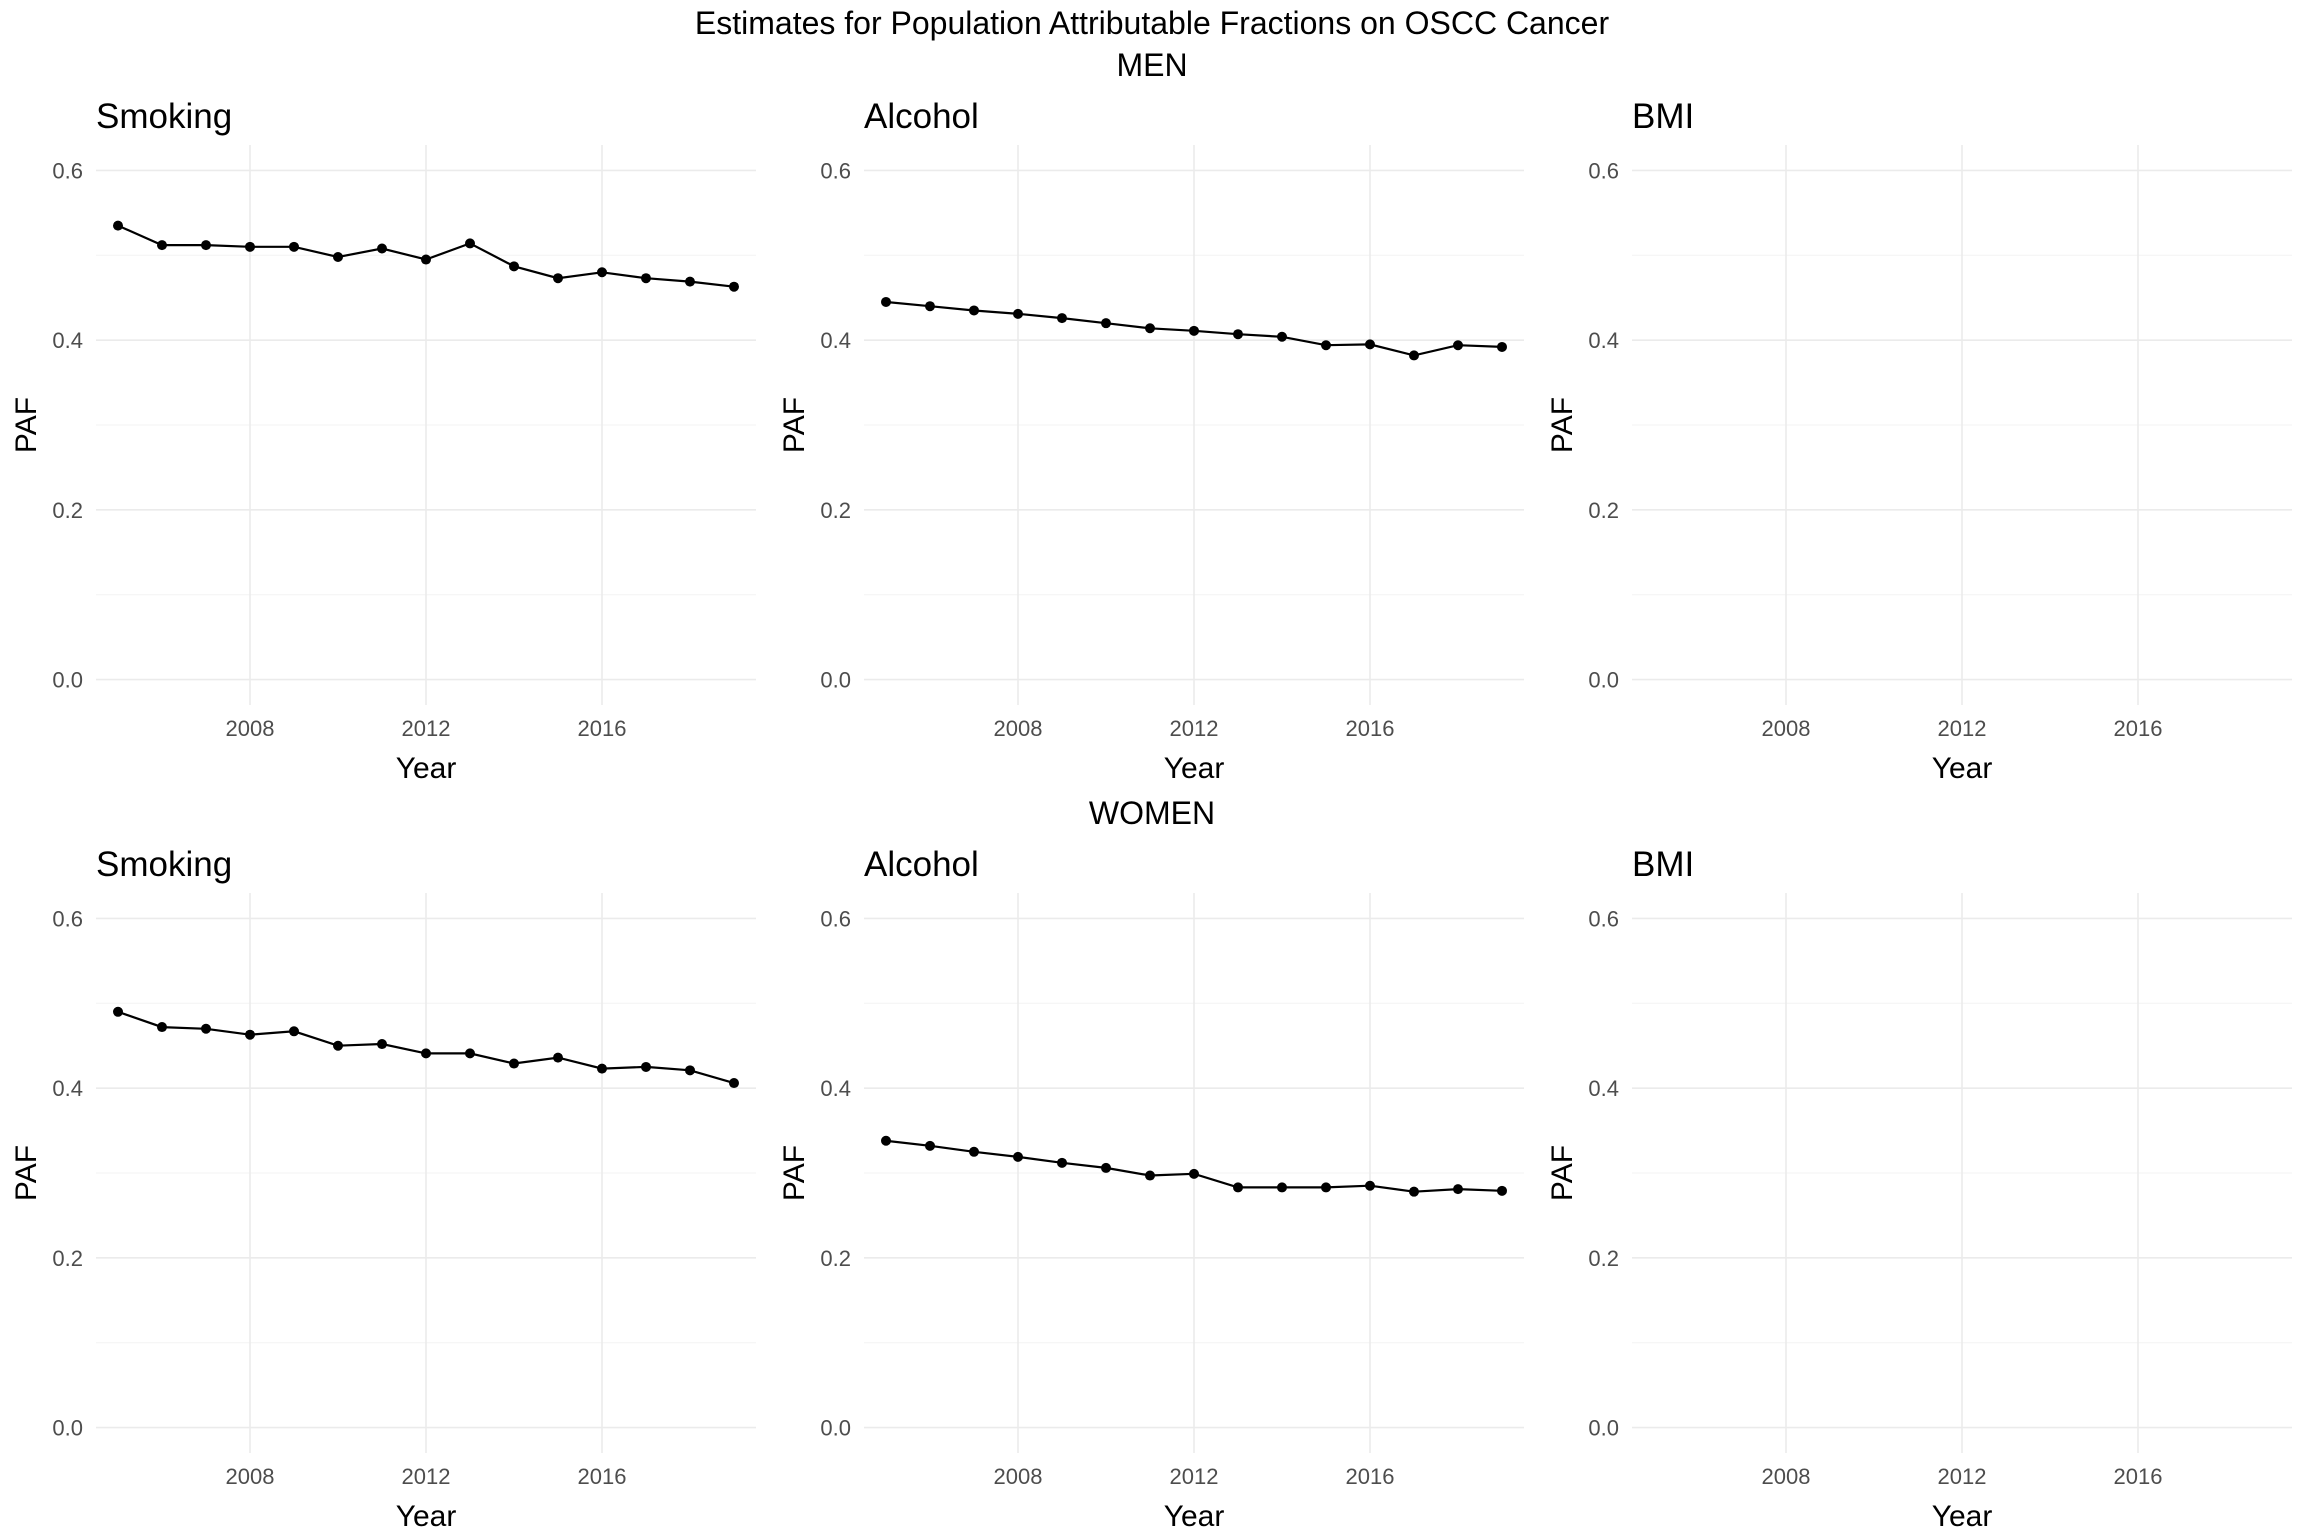  I want to click on panel-women-smoking: 2008 2012 2016 0.0 0.2 0.4 0.6 Smoking Year PAF, so click(383, 1189).